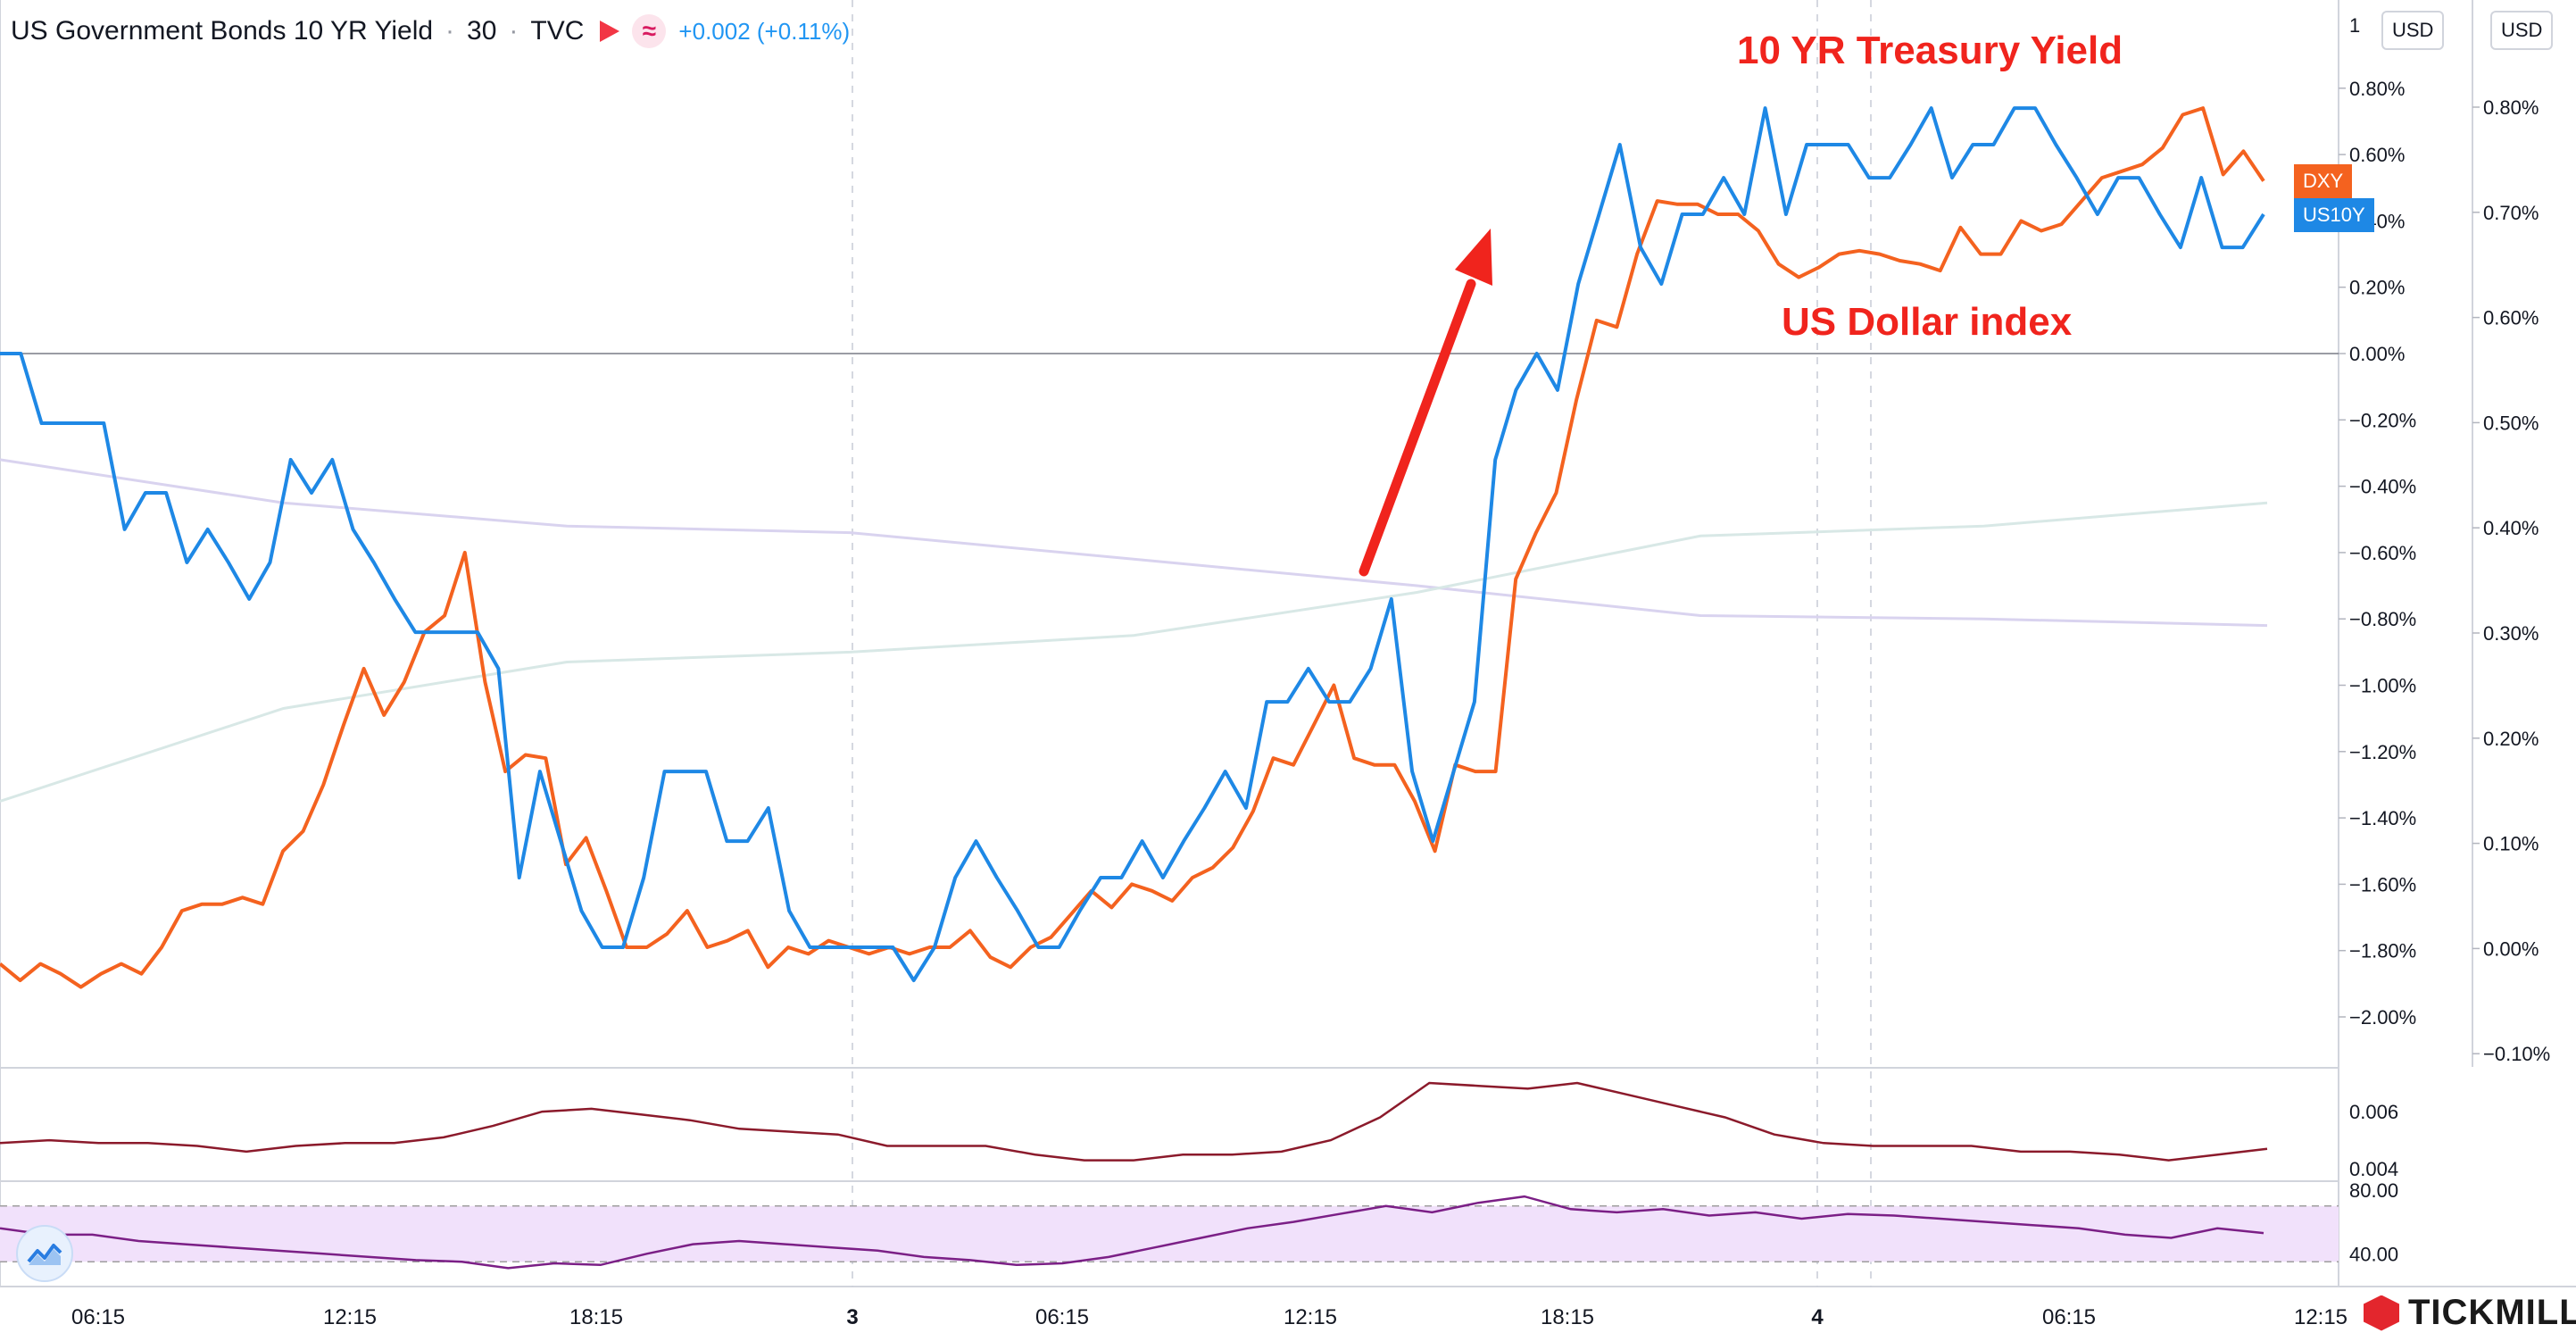 The image size is (2576, 1341). Describe the element at coordinates (1134, 1121) in the screenshot. I see `indicator-line` at that location.